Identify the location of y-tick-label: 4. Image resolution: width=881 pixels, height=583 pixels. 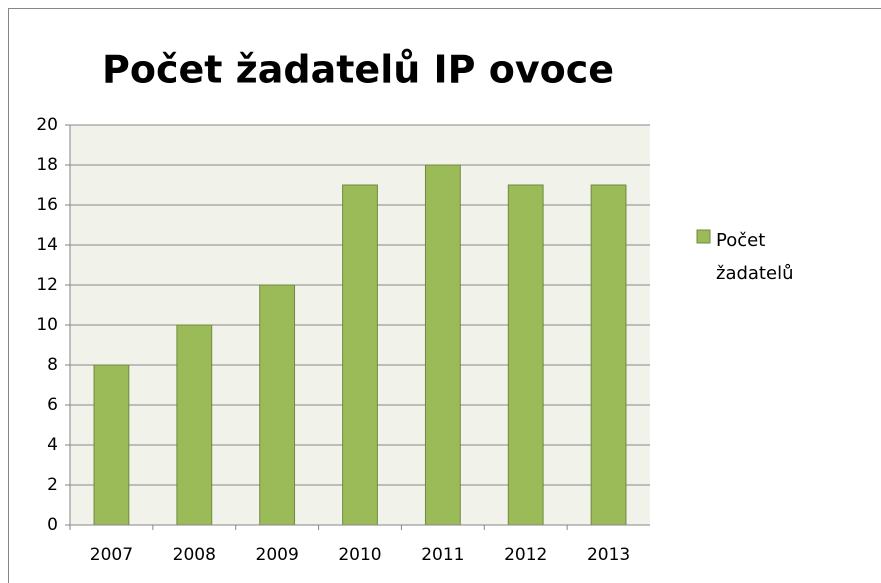
(52, 445).